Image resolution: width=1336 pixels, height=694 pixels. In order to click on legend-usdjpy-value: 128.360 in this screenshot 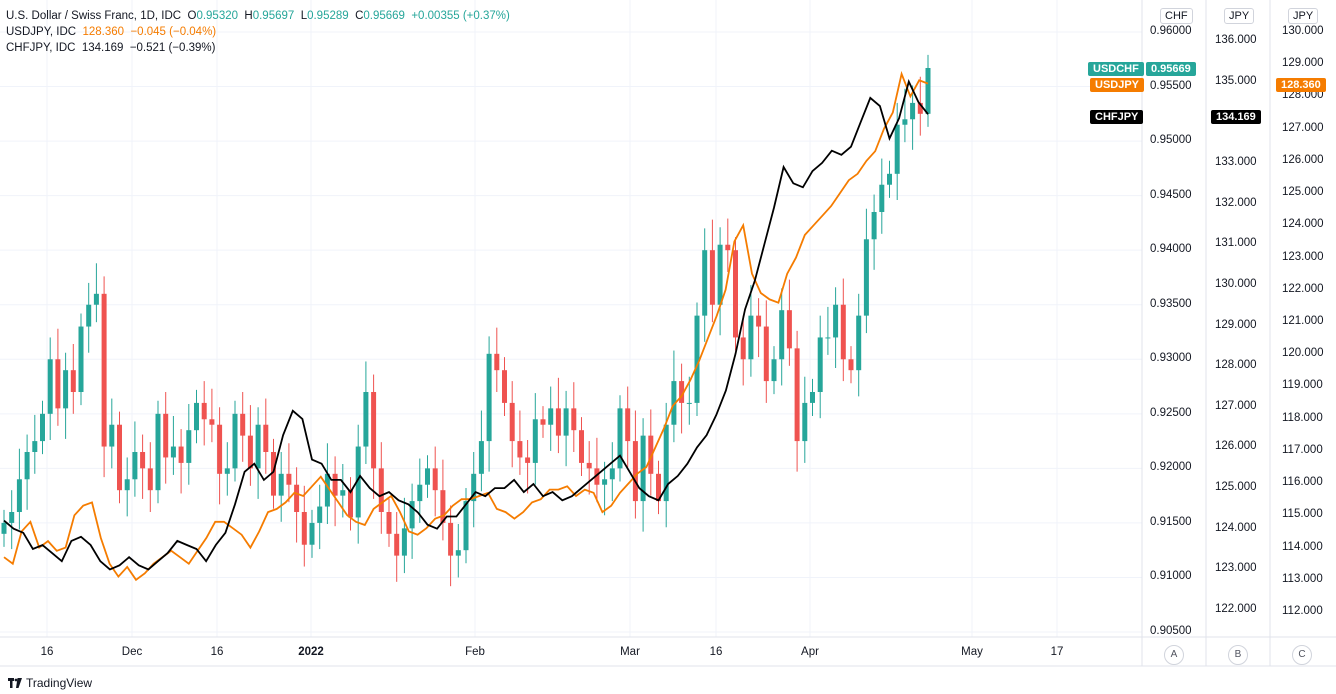, I will do `click(103, 32)`.